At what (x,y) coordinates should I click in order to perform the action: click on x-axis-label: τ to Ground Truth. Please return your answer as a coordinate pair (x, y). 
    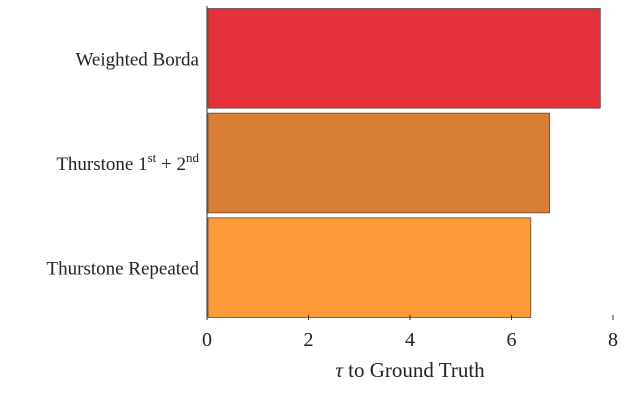
    Looking at the image, I should click on (410, 370).